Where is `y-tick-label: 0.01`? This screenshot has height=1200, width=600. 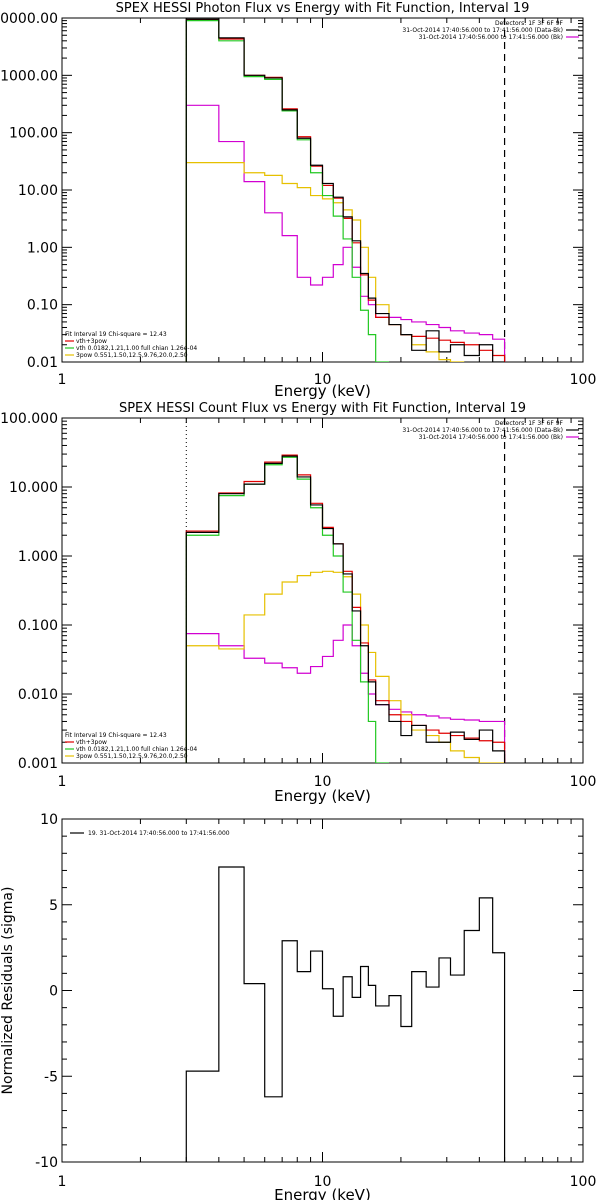 y-tick-label: 0.01 is located at coordinates (42, 363).